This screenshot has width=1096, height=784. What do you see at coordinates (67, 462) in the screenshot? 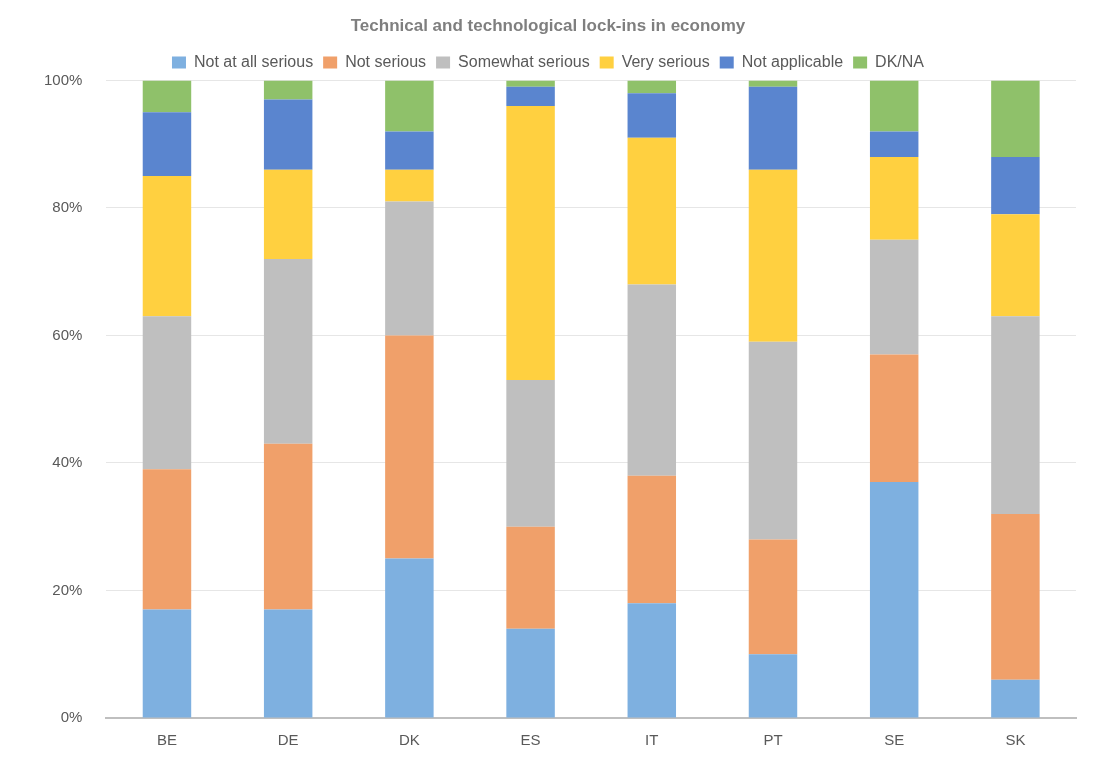
I see `y-tick-label: 40%` at bounding box center [67, 462].